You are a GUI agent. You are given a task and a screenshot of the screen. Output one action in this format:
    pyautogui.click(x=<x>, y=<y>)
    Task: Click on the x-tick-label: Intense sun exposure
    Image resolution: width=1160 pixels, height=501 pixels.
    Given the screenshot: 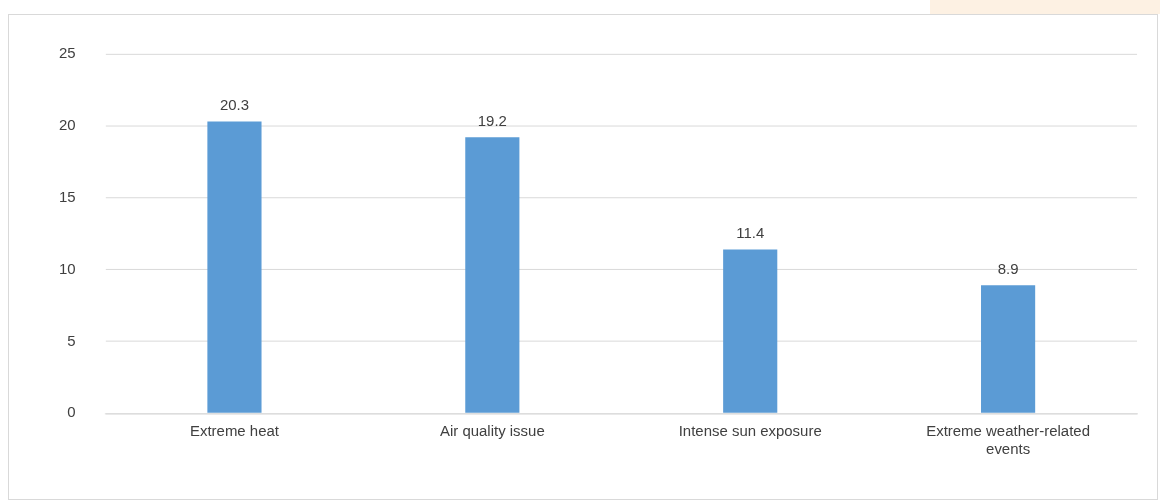 What is the action you would take?
    pyautogui.click(x=750, y=431)
    